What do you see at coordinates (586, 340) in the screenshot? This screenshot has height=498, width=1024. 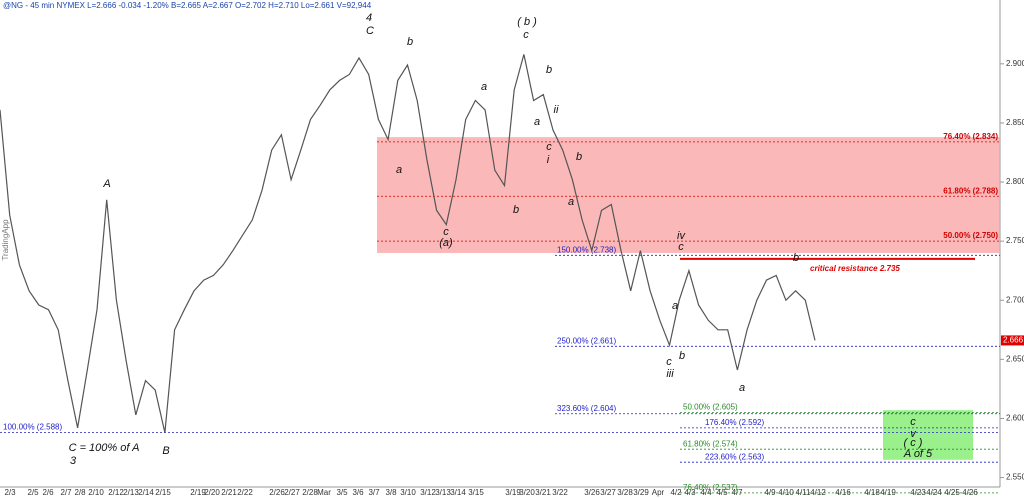 I see `level-label: 250.00% (2.661)` at bounding box center [586, 340].